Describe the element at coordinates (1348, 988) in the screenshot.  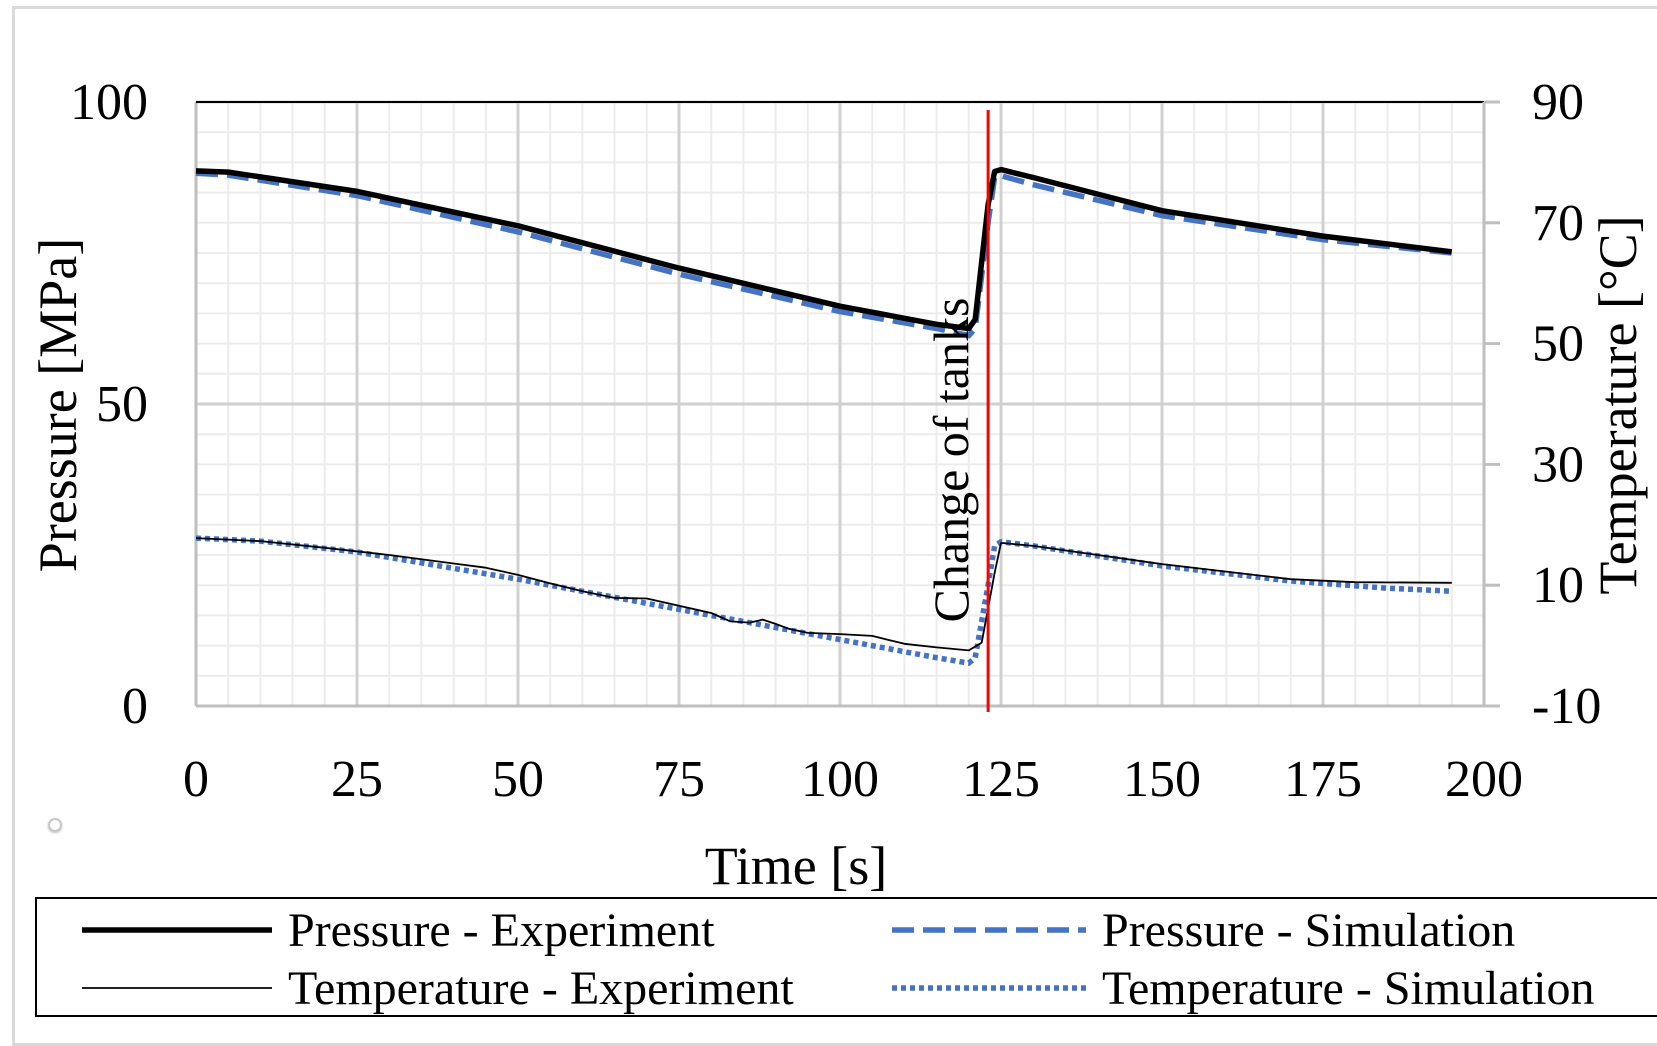
I see `legend-label: Temperature - Simulation` at that location.